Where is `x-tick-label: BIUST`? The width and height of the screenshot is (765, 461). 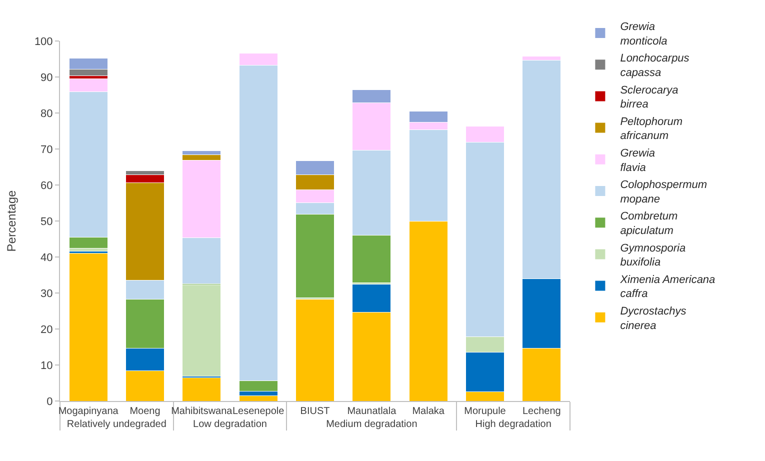
x-tick-label: BIUST is located at coordinates (315, 411).